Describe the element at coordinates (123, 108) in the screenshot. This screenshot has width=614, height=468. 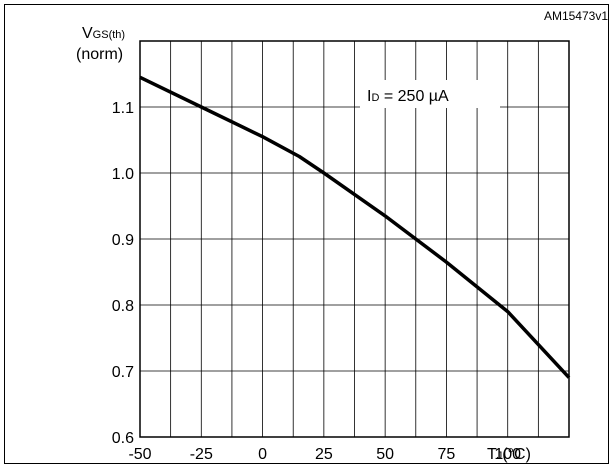
I see `y-tick-label: 1.1` at that location.